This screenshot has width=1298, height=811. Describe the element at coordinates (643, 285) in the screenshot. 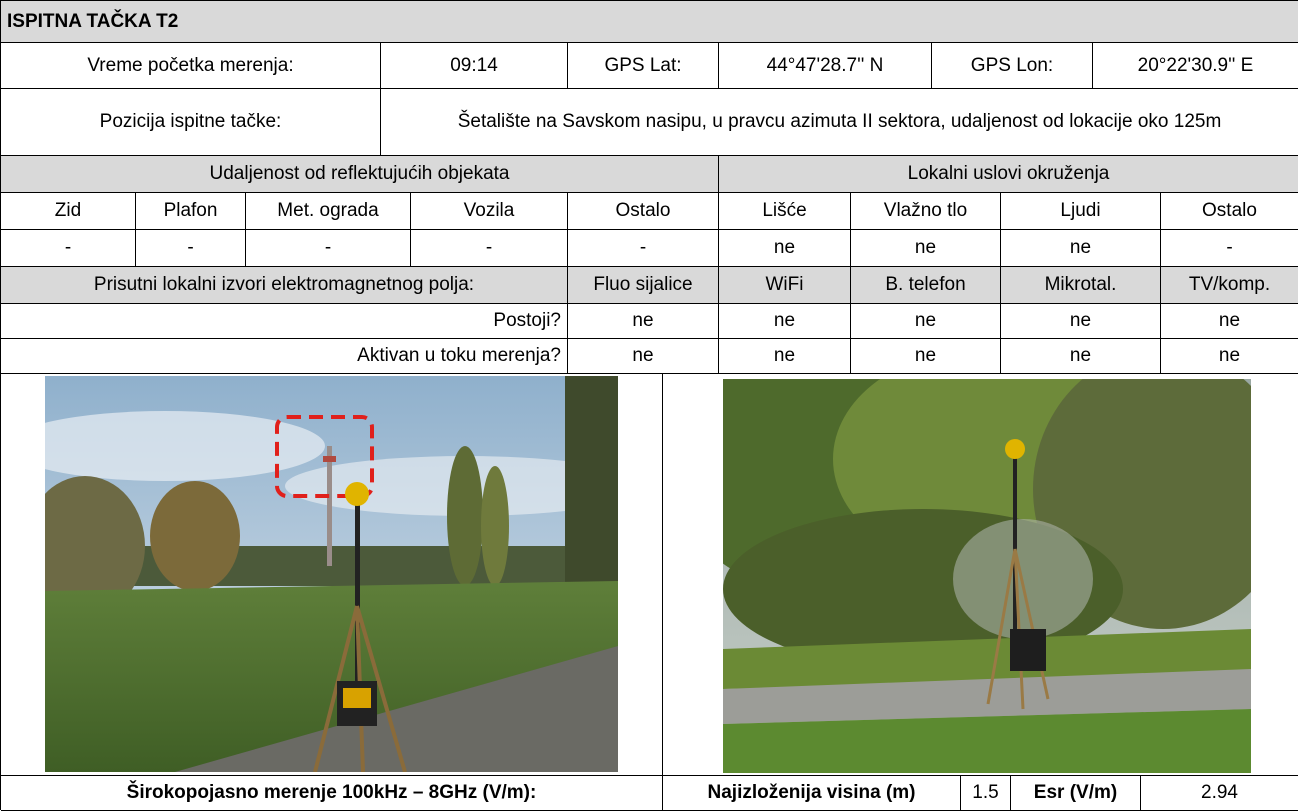

I see `column-header: Fluo sijalice` at that location.